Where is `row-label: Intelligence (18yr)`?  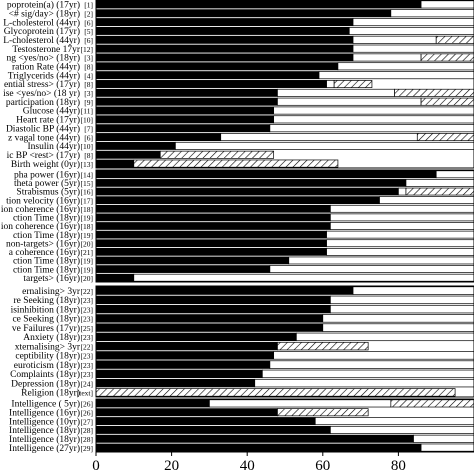
row-label: Intelligence (18yr) is located at coordinates (44, 439).